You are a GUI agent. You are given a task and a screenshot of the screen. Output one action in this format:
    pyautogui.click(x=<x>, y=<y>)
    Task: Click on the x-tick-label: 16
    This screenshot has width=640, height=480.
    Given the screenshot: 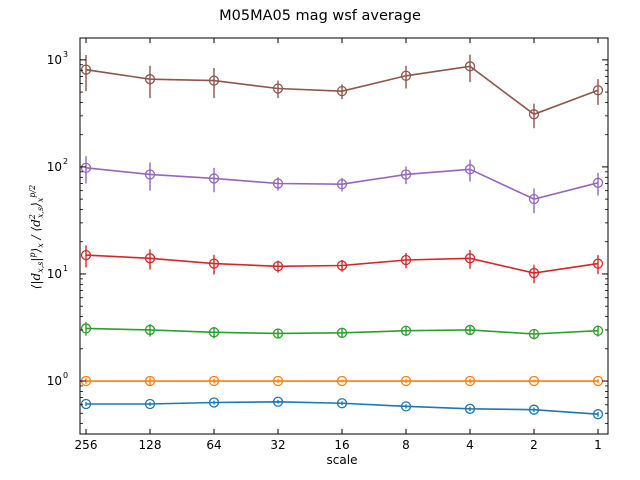 What is the action you would take?
    pyautogui.click(x=341, y=445)
    